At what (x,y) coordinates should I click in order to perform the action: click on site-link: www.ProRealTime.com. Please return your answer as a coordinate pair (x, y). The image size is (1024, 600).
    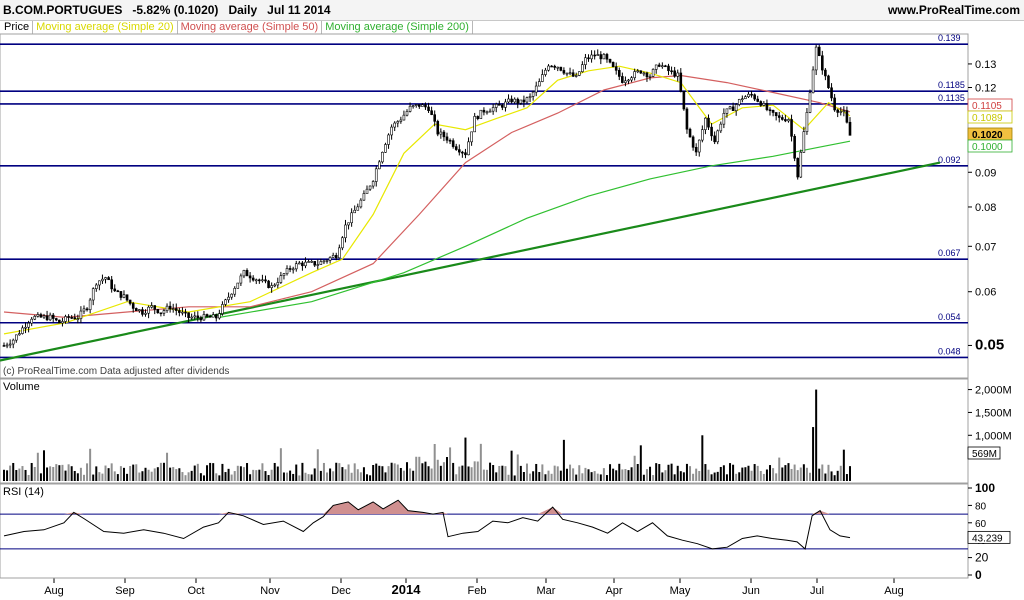
    Looking at the image, I should click on (953, 10).